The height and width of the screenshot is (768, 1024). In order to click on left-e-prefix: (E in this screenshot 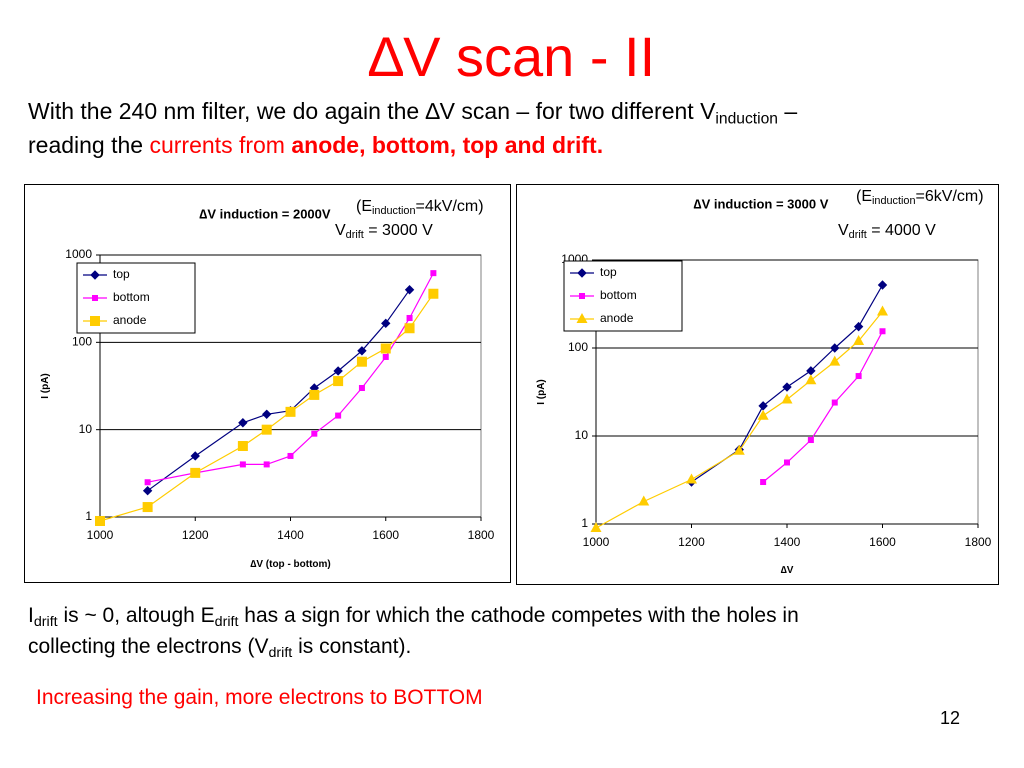, I will do `click(364, 206)`.